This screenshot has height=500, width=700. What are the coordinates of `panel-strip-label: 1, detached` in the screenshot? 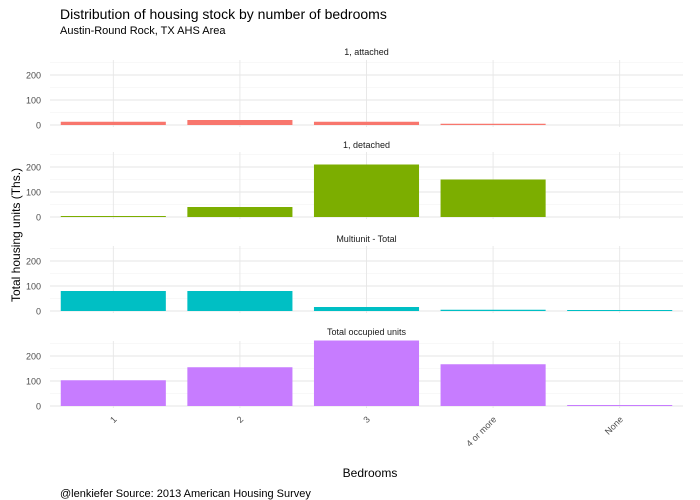 It's located at (366, 145).